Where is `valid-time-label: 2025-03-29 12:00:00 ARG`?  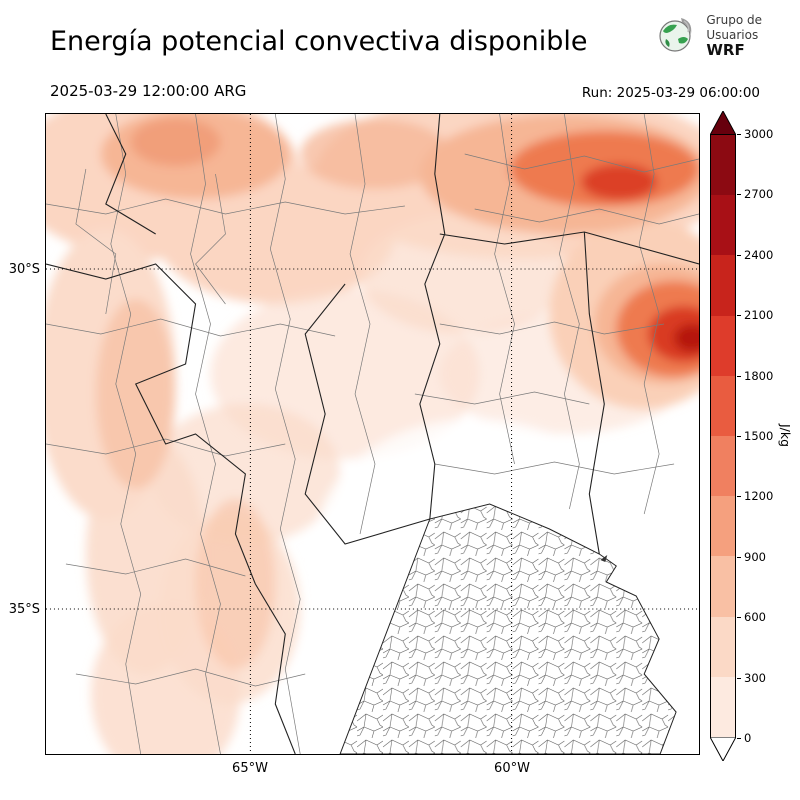 valid-time-label: 2025-03-29 12:00:00 ARG is located at coordinates (148, 91).